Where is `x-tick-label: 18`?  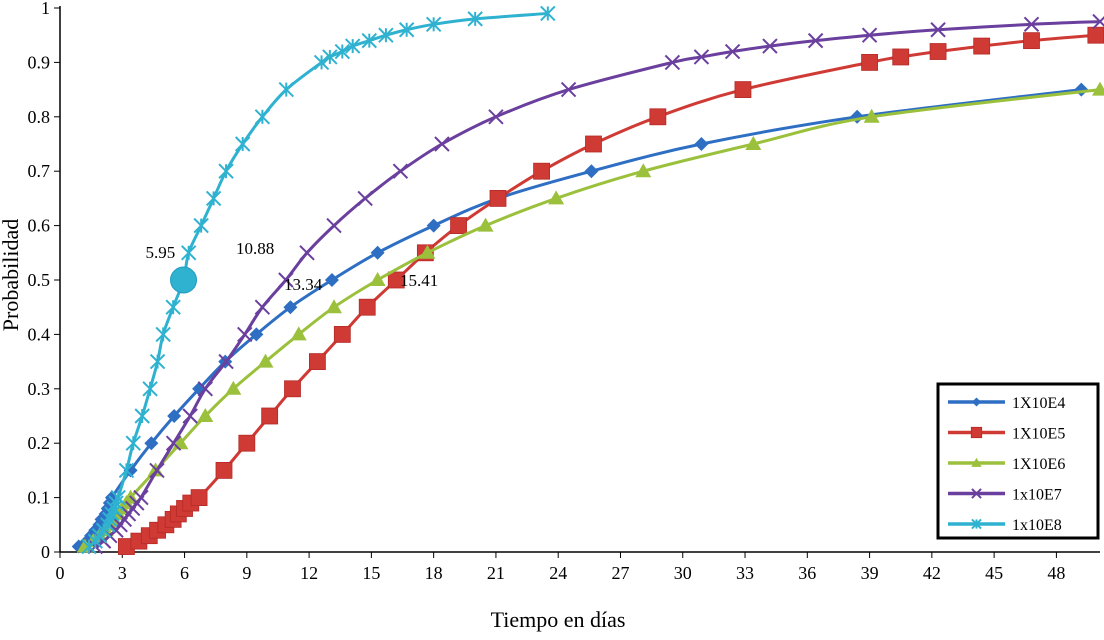
x-tick-label: 18 is located at coordinates (434, 573).